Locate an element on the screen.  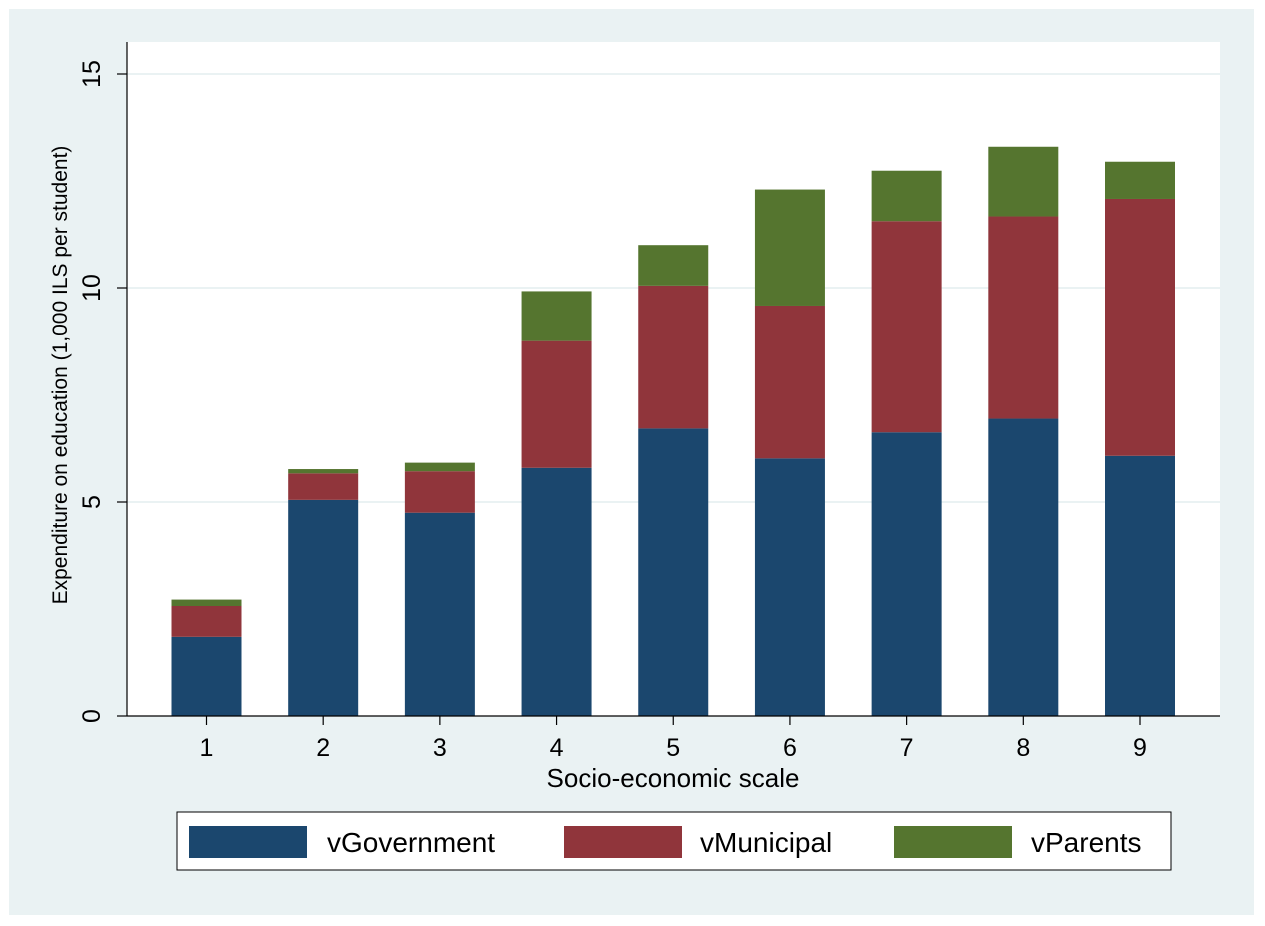
y-tick-label: 15 is located at coordinates (92, 74).